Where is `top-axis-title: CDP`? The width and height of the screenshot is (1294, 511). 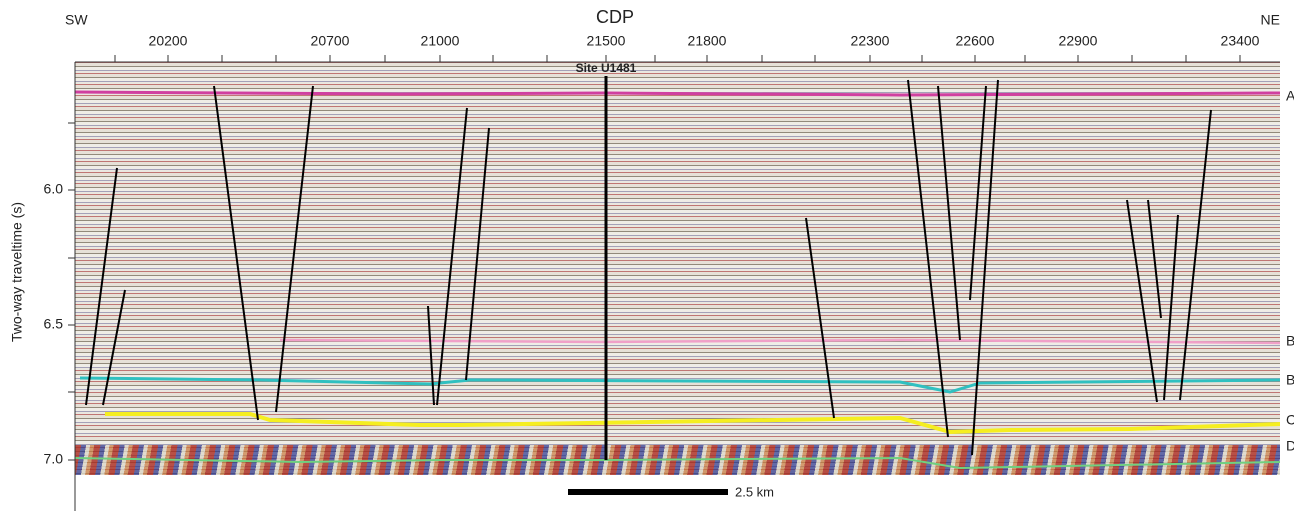
top-axis-title: CDP is located at coordinates (615, 17).